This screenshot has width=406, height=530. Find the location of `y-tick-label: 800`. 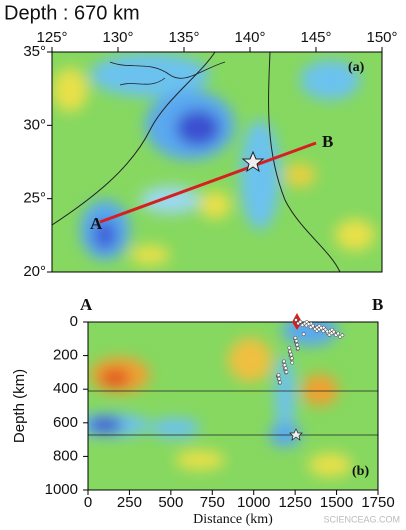

y-tick-label: 800 is located at coordinates (65, 455).